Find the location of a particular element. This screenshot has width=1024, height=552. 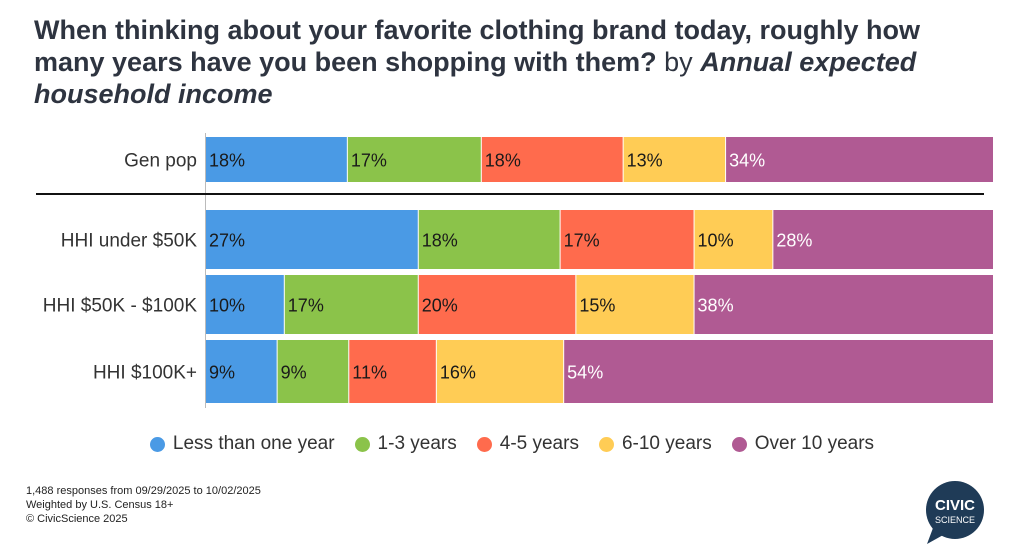

legend-item: 4-5 years is located at coordinates (527, 444).